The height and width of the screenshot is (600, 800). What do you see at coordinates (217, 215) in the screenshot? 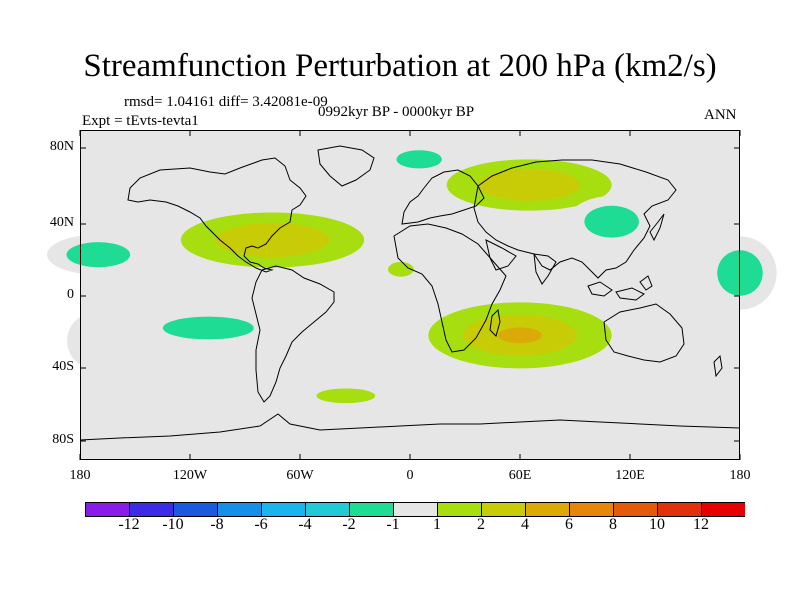
I see `coast-north-america` at bounding box center [217, 215].